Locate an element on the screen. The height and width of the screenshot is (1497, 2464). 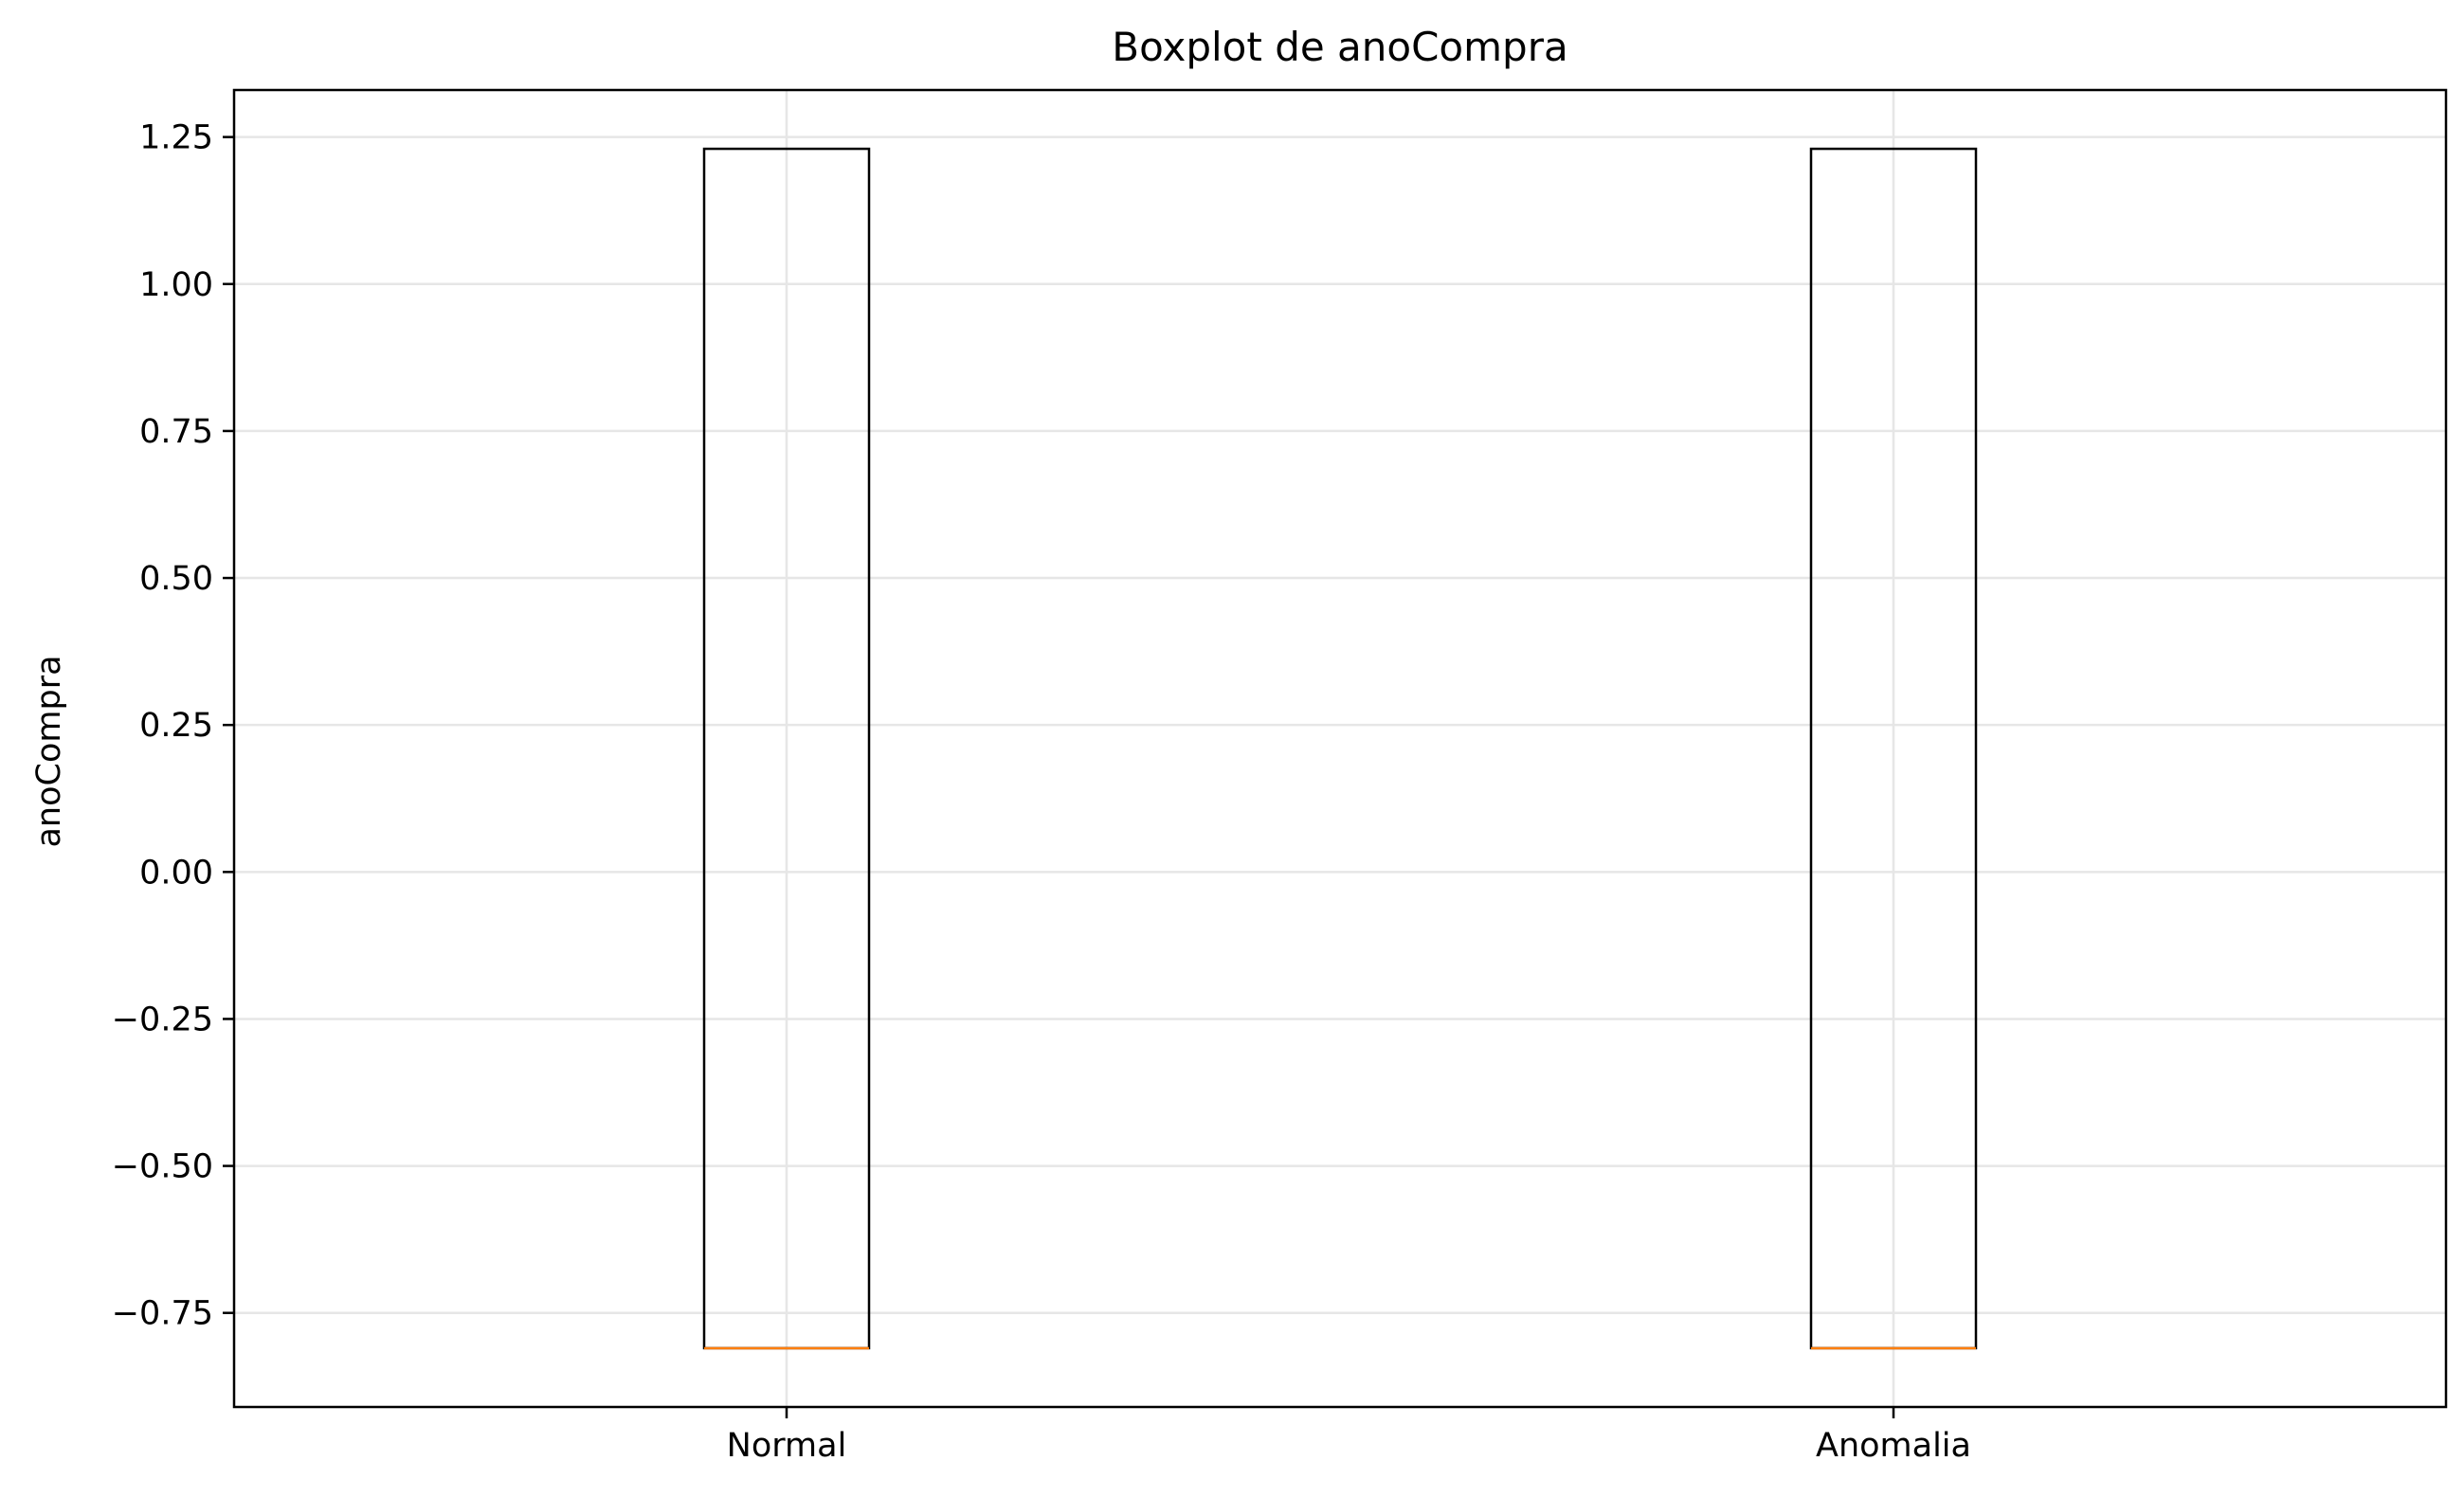
y-axis-label: anoCompra is located at coordinates (49, 751).